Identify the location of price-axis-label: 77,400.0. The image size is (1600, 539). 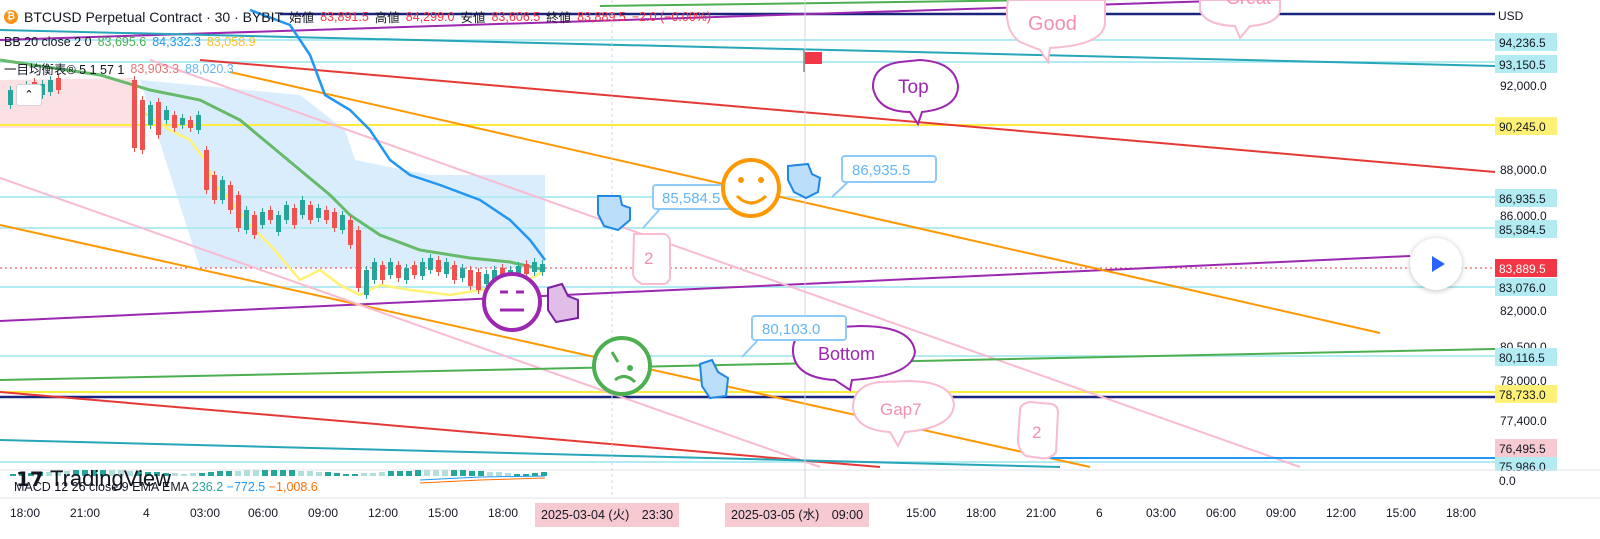
(1523, 421).